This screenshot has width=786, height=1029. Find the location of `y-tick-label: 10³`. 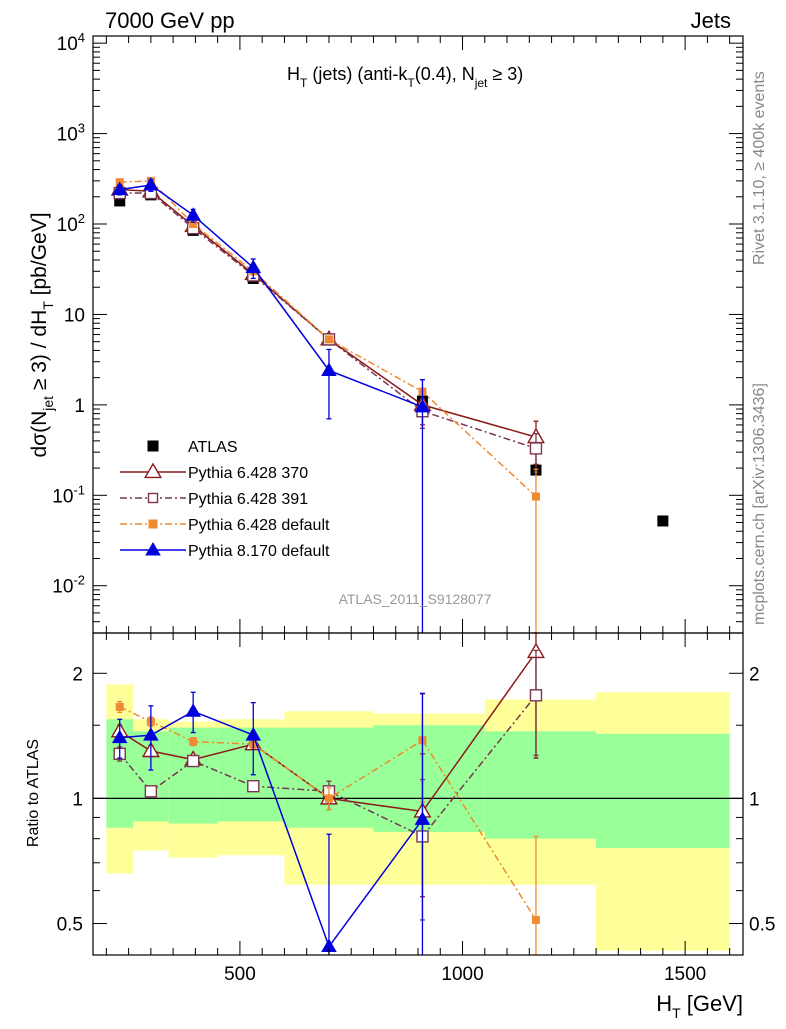

y-tick-label: 10³ is located at coordinates (71, 133).